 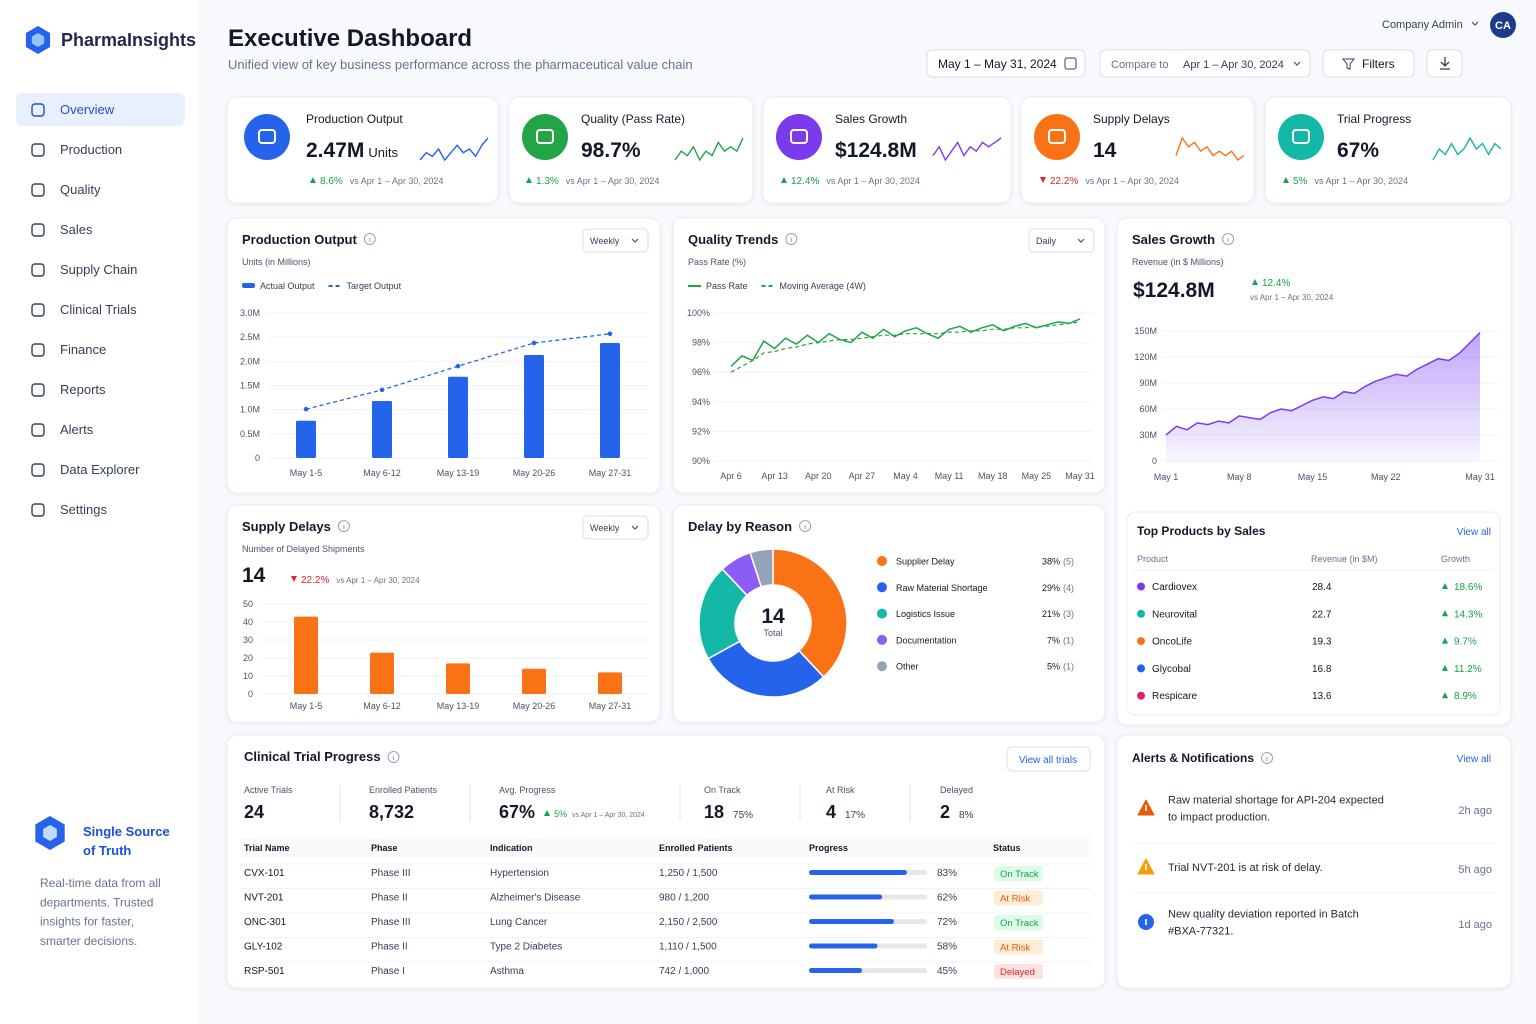 What do you see at coordinates (805, 526) in the screenshot?
I see `info-icon` at bounding box center [805, 526].